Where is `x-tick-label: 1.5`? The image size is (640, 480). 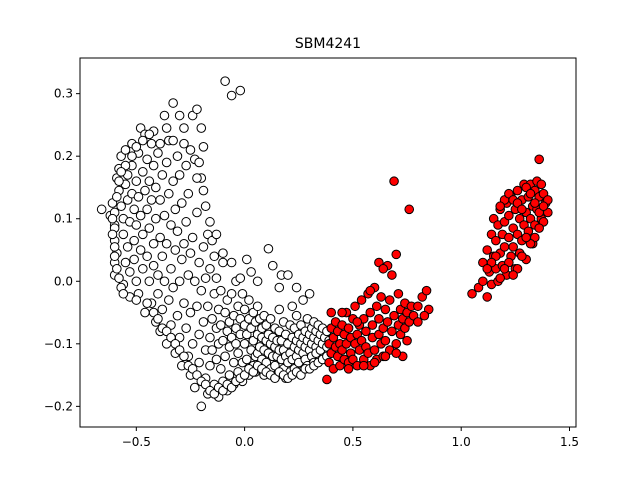
x-tick-label: 1.5 is located at coordinates (569, 442).